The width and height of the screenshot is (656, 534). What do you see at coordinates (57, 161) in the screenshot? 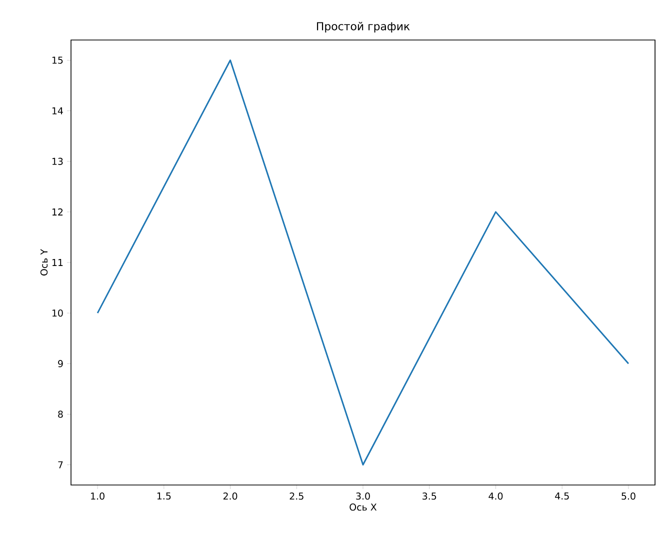
I see `y-tick-label: 13` at bounding box center [57, 161].